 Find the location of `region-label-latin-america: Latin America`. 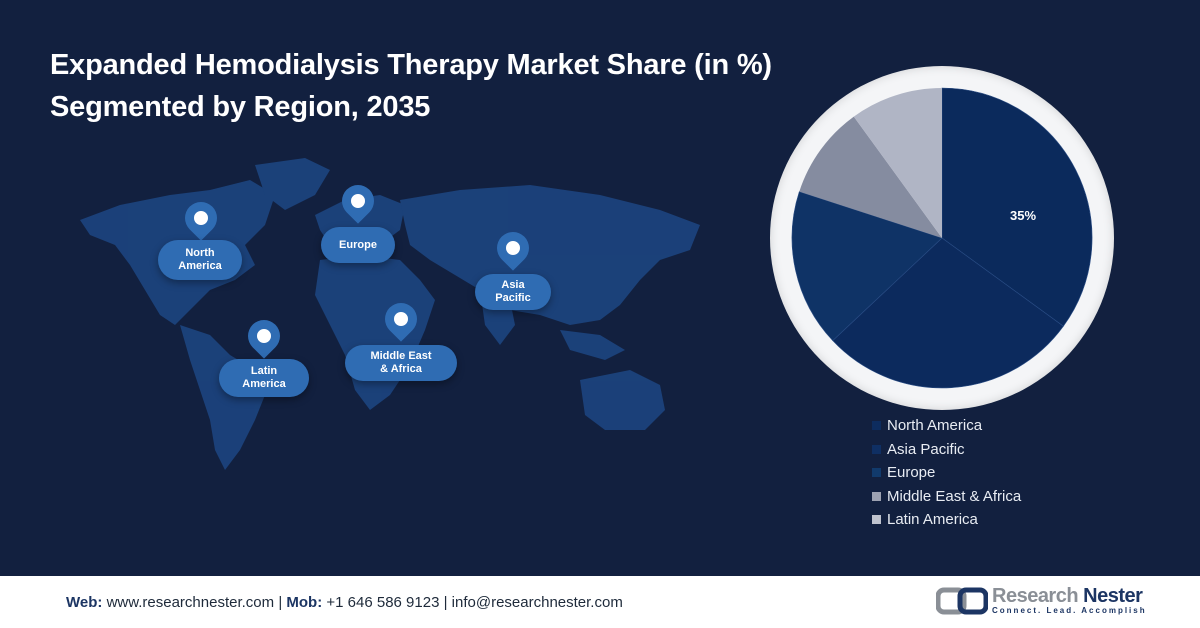

region-label-latin-america: Latin America is located at coordinates (264, 378).